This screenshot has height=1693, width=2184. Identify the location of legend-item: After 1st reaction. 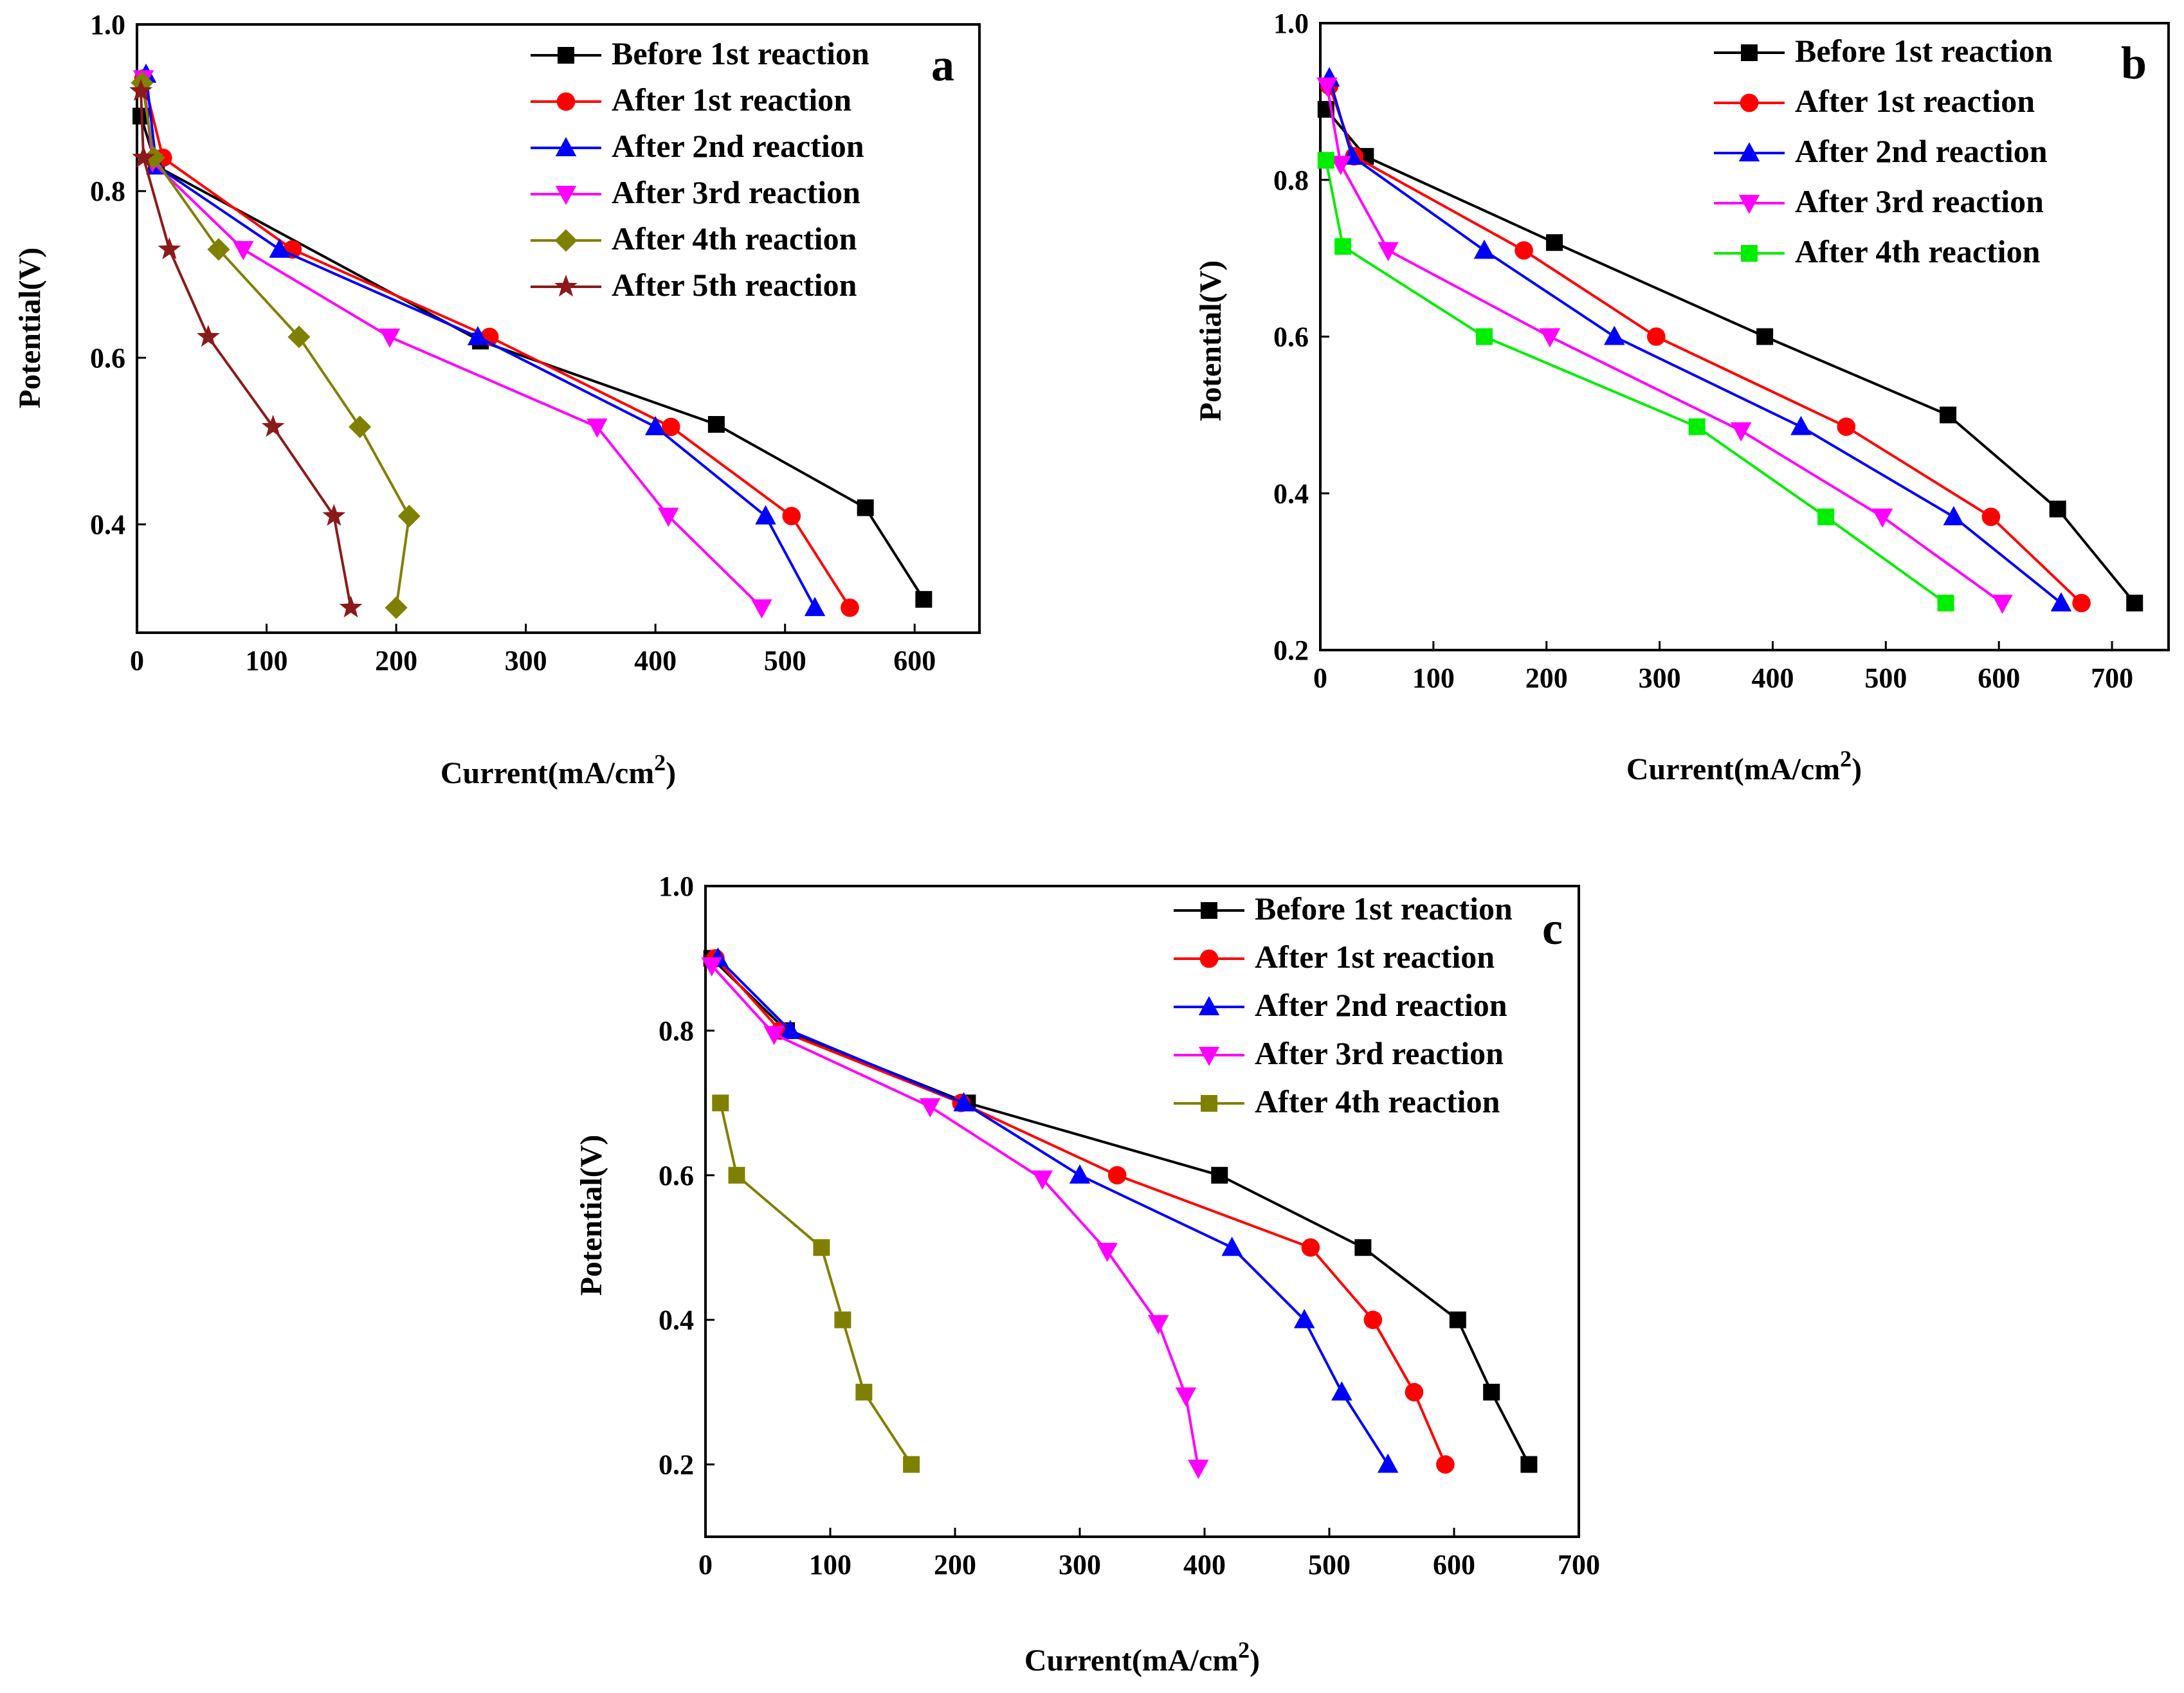
(1334, 957).